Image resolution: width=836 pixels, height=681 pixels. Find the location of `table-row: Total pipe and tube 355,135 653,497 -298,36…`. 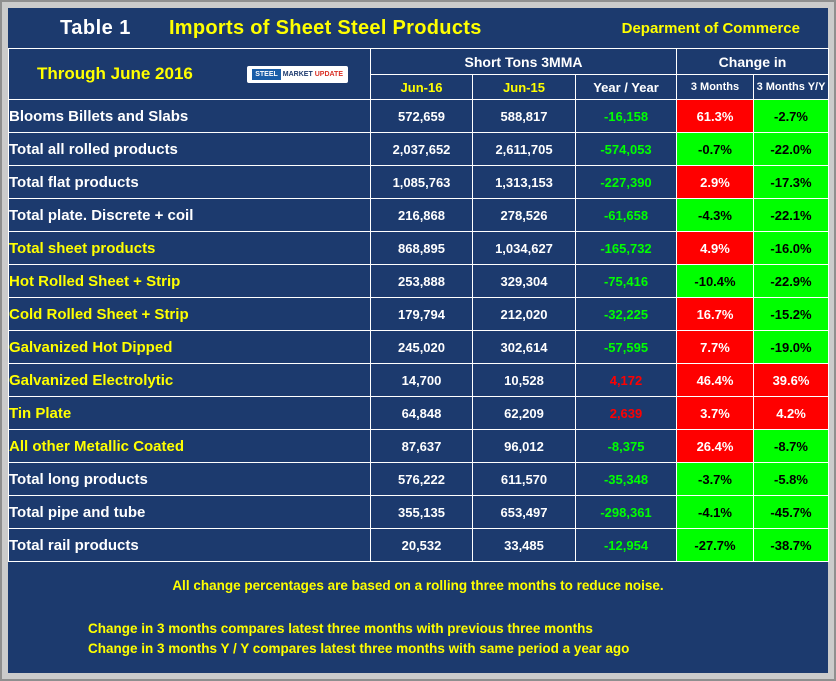

table-row: Total pipe and tube 355,135 653,497 -298,36… is located at coordinates (419, 512).